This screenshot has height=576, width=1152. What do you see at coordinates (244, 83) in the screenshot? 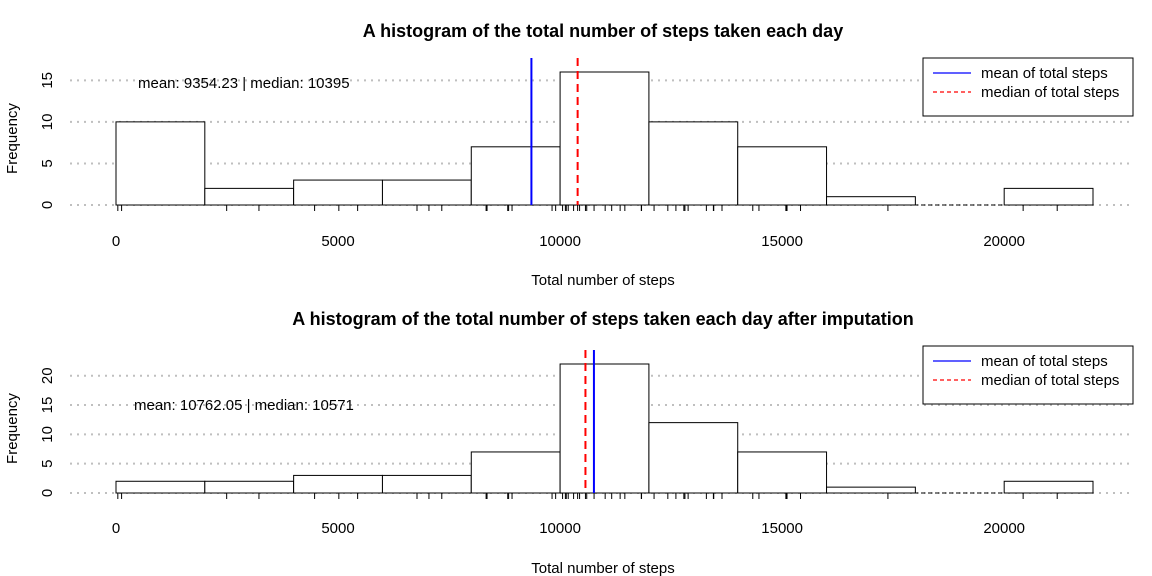
I see `stats-annotation: mean: 9354.23 | median: 10395` at bounding box center [244, 83].